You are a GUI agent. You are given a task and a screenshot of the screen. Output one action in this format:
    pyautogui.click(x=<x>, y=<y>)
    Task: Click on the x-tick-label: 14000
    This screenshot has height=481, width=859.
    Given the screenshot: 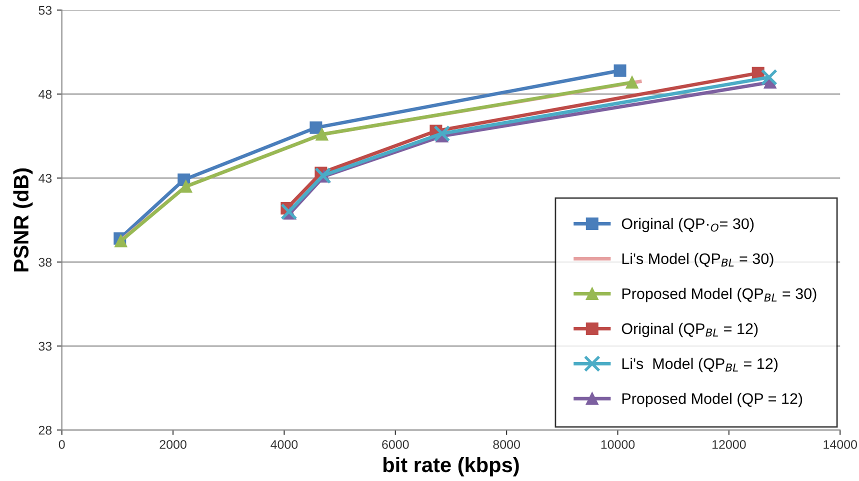 What is the action you would take?
    pyautogui.click(x=840, y=444)
    